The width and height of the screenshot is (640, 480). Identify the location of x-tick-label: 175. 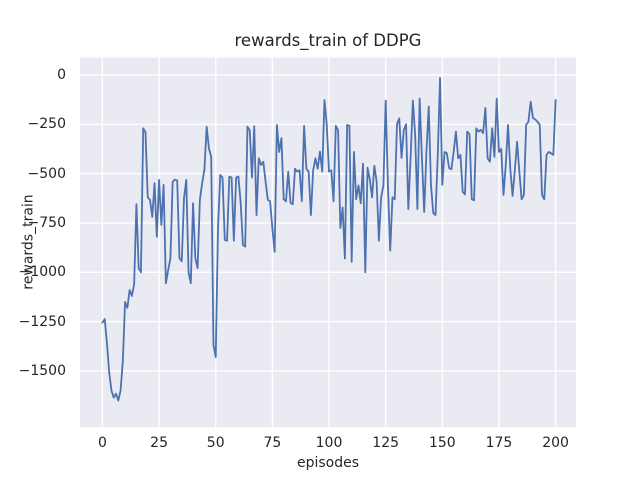
(499, 443).